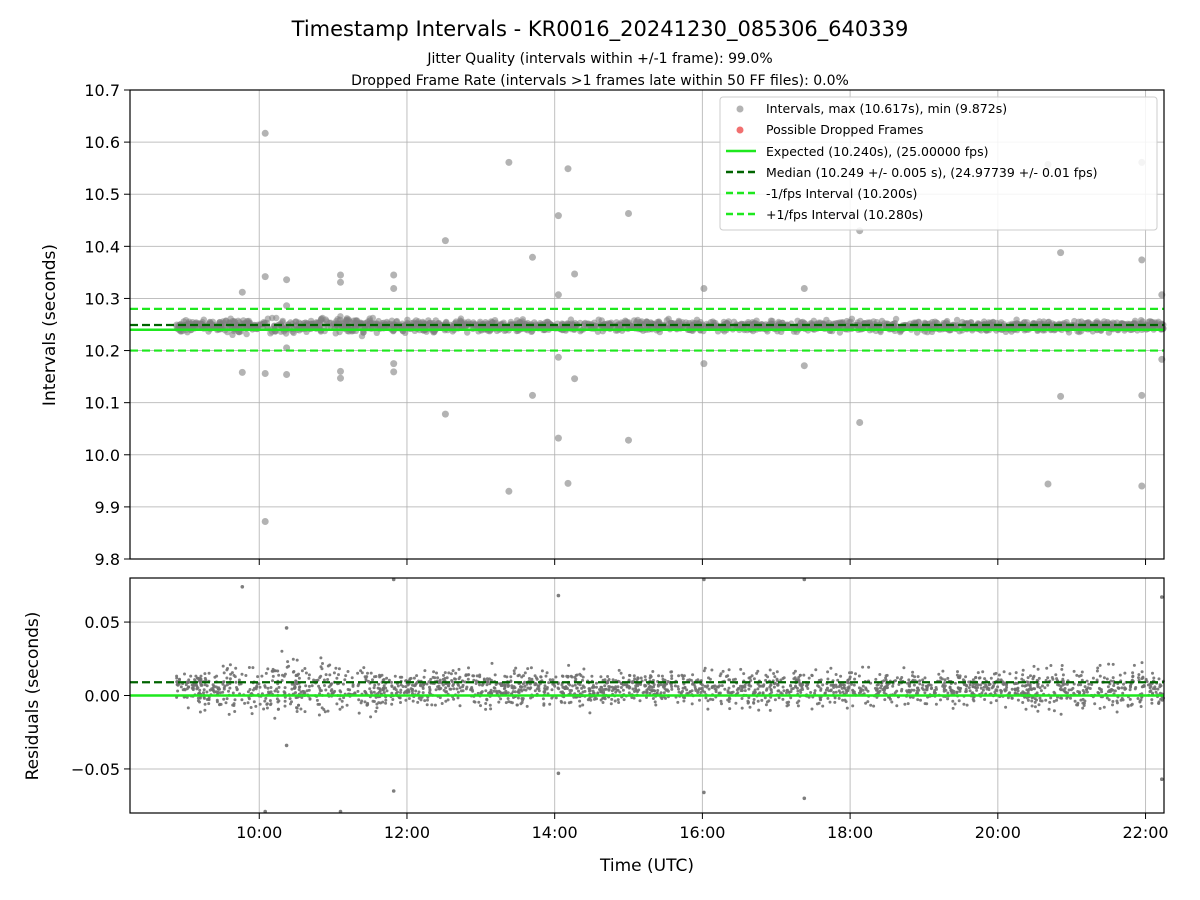  Describe the element at coordinates (102, 455) in the screenshot. I see `top-y-tick-label: 10.0` at that location.